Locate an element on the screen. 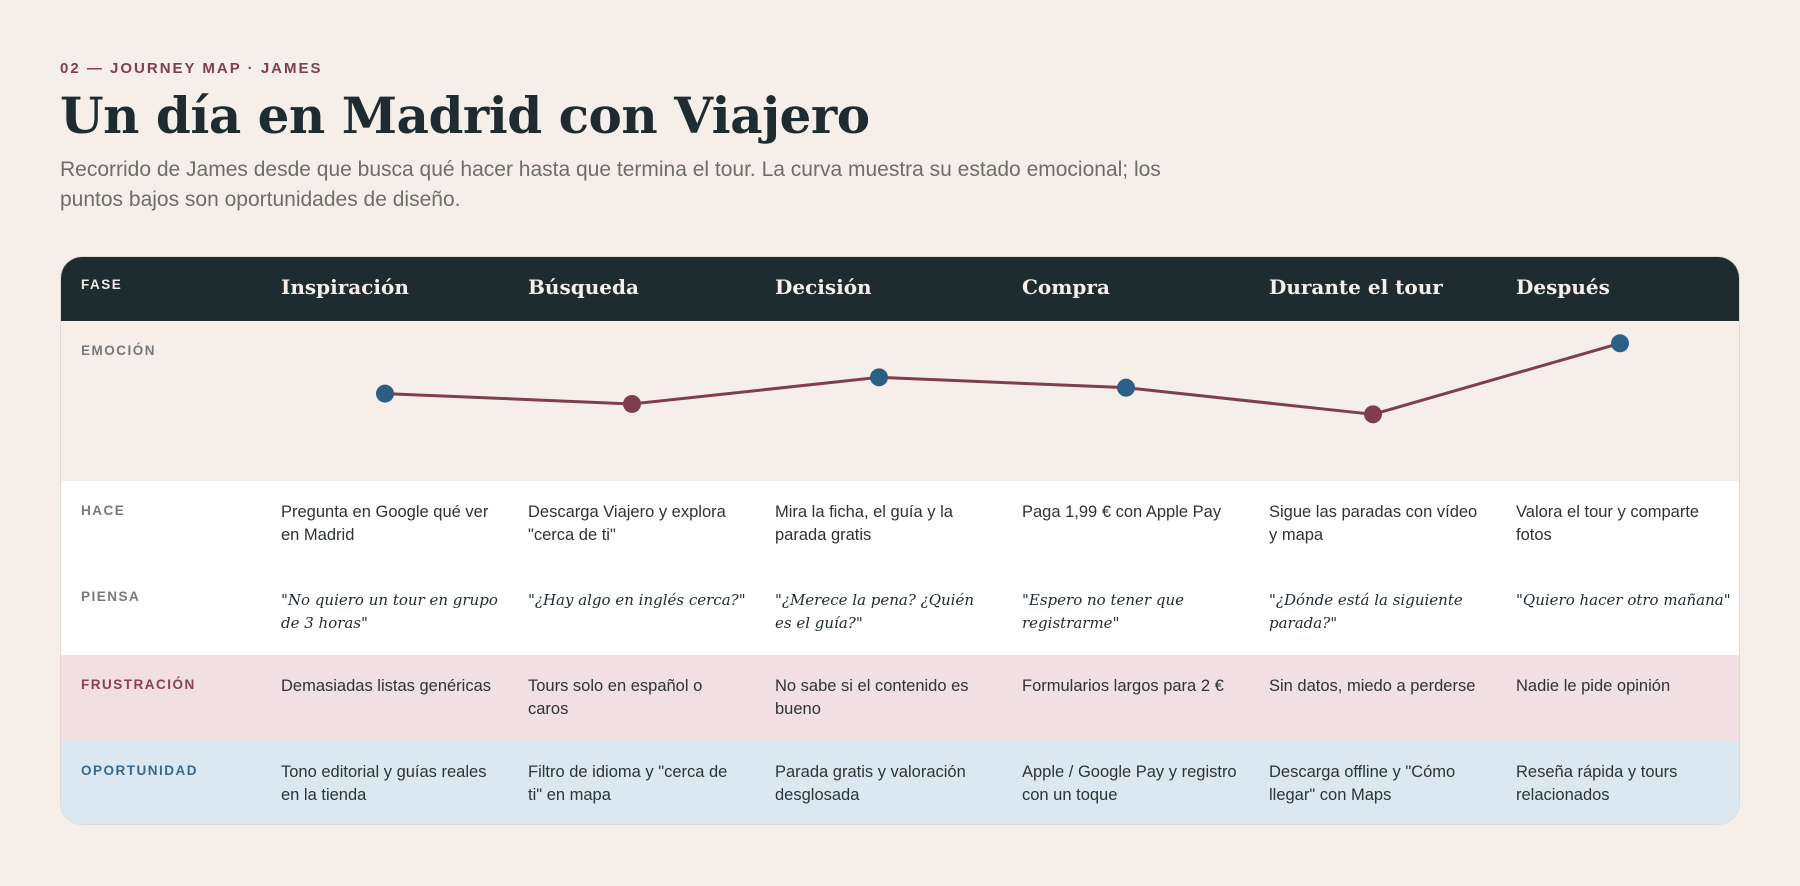 The height and width of the screenshot is (886, 1800). hace-cell: Descarga Viajero y explora "cerca de ti" is located at coordinates (627, 523).